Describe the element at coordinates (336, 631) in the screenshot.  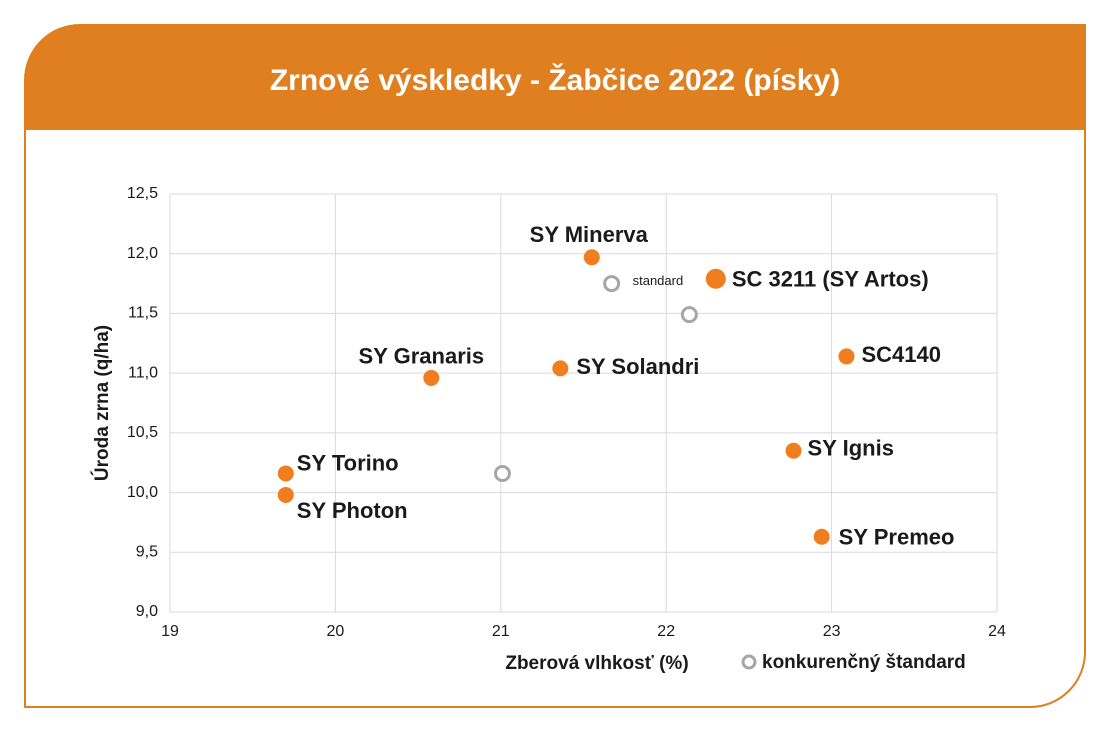
I see `x-tick-label: 20` at that location.